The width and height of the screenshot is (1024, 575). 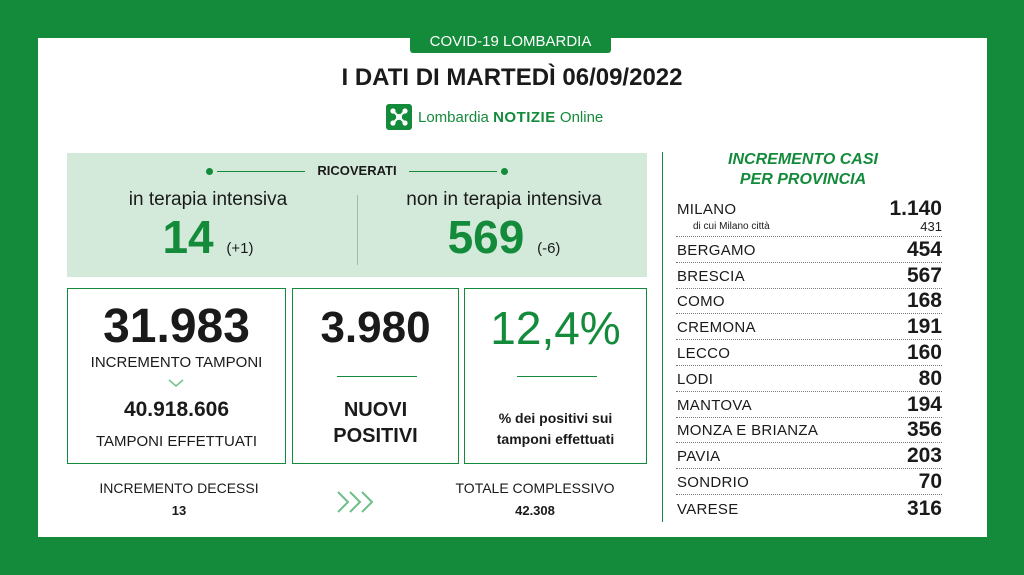 I want to click on chevron-down-icon, so click(x=176, y=383).